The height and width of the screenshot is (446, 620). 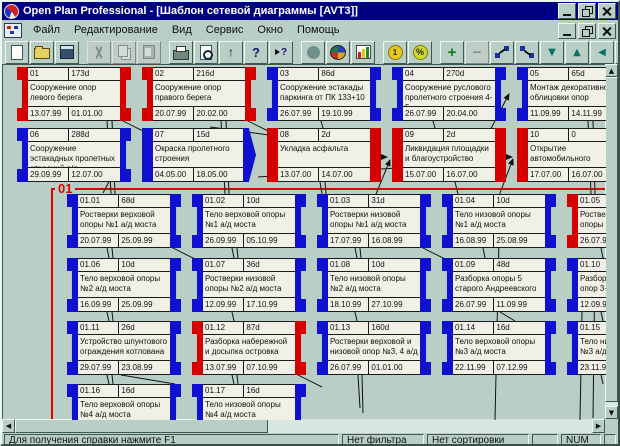 I want to click on horizontal-scroll-thumb, so click(x=141, y=426).